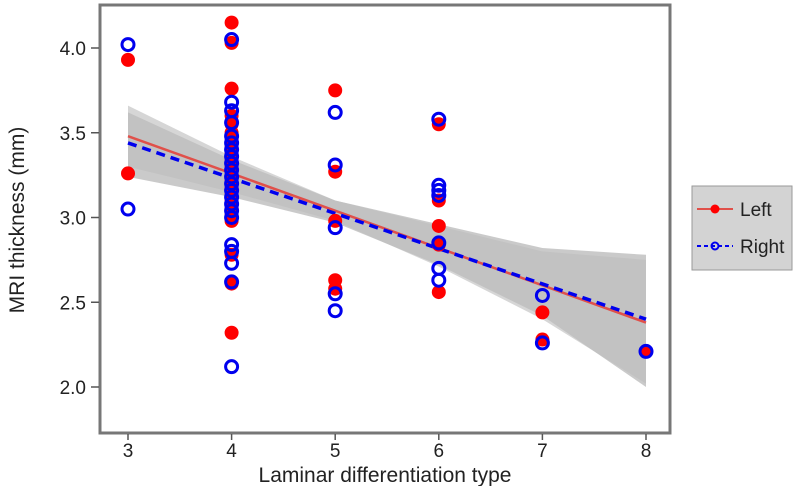  I want to click on y-tick-label: 2.5, so click(73, 303).